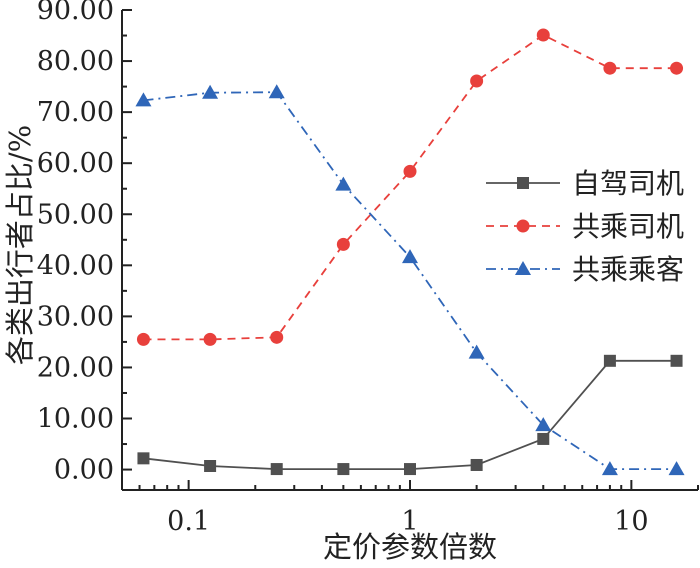  Describe the element at coordinates (75, 367) in the screenshot. I see `y-tick-label: 20.00` at that location.